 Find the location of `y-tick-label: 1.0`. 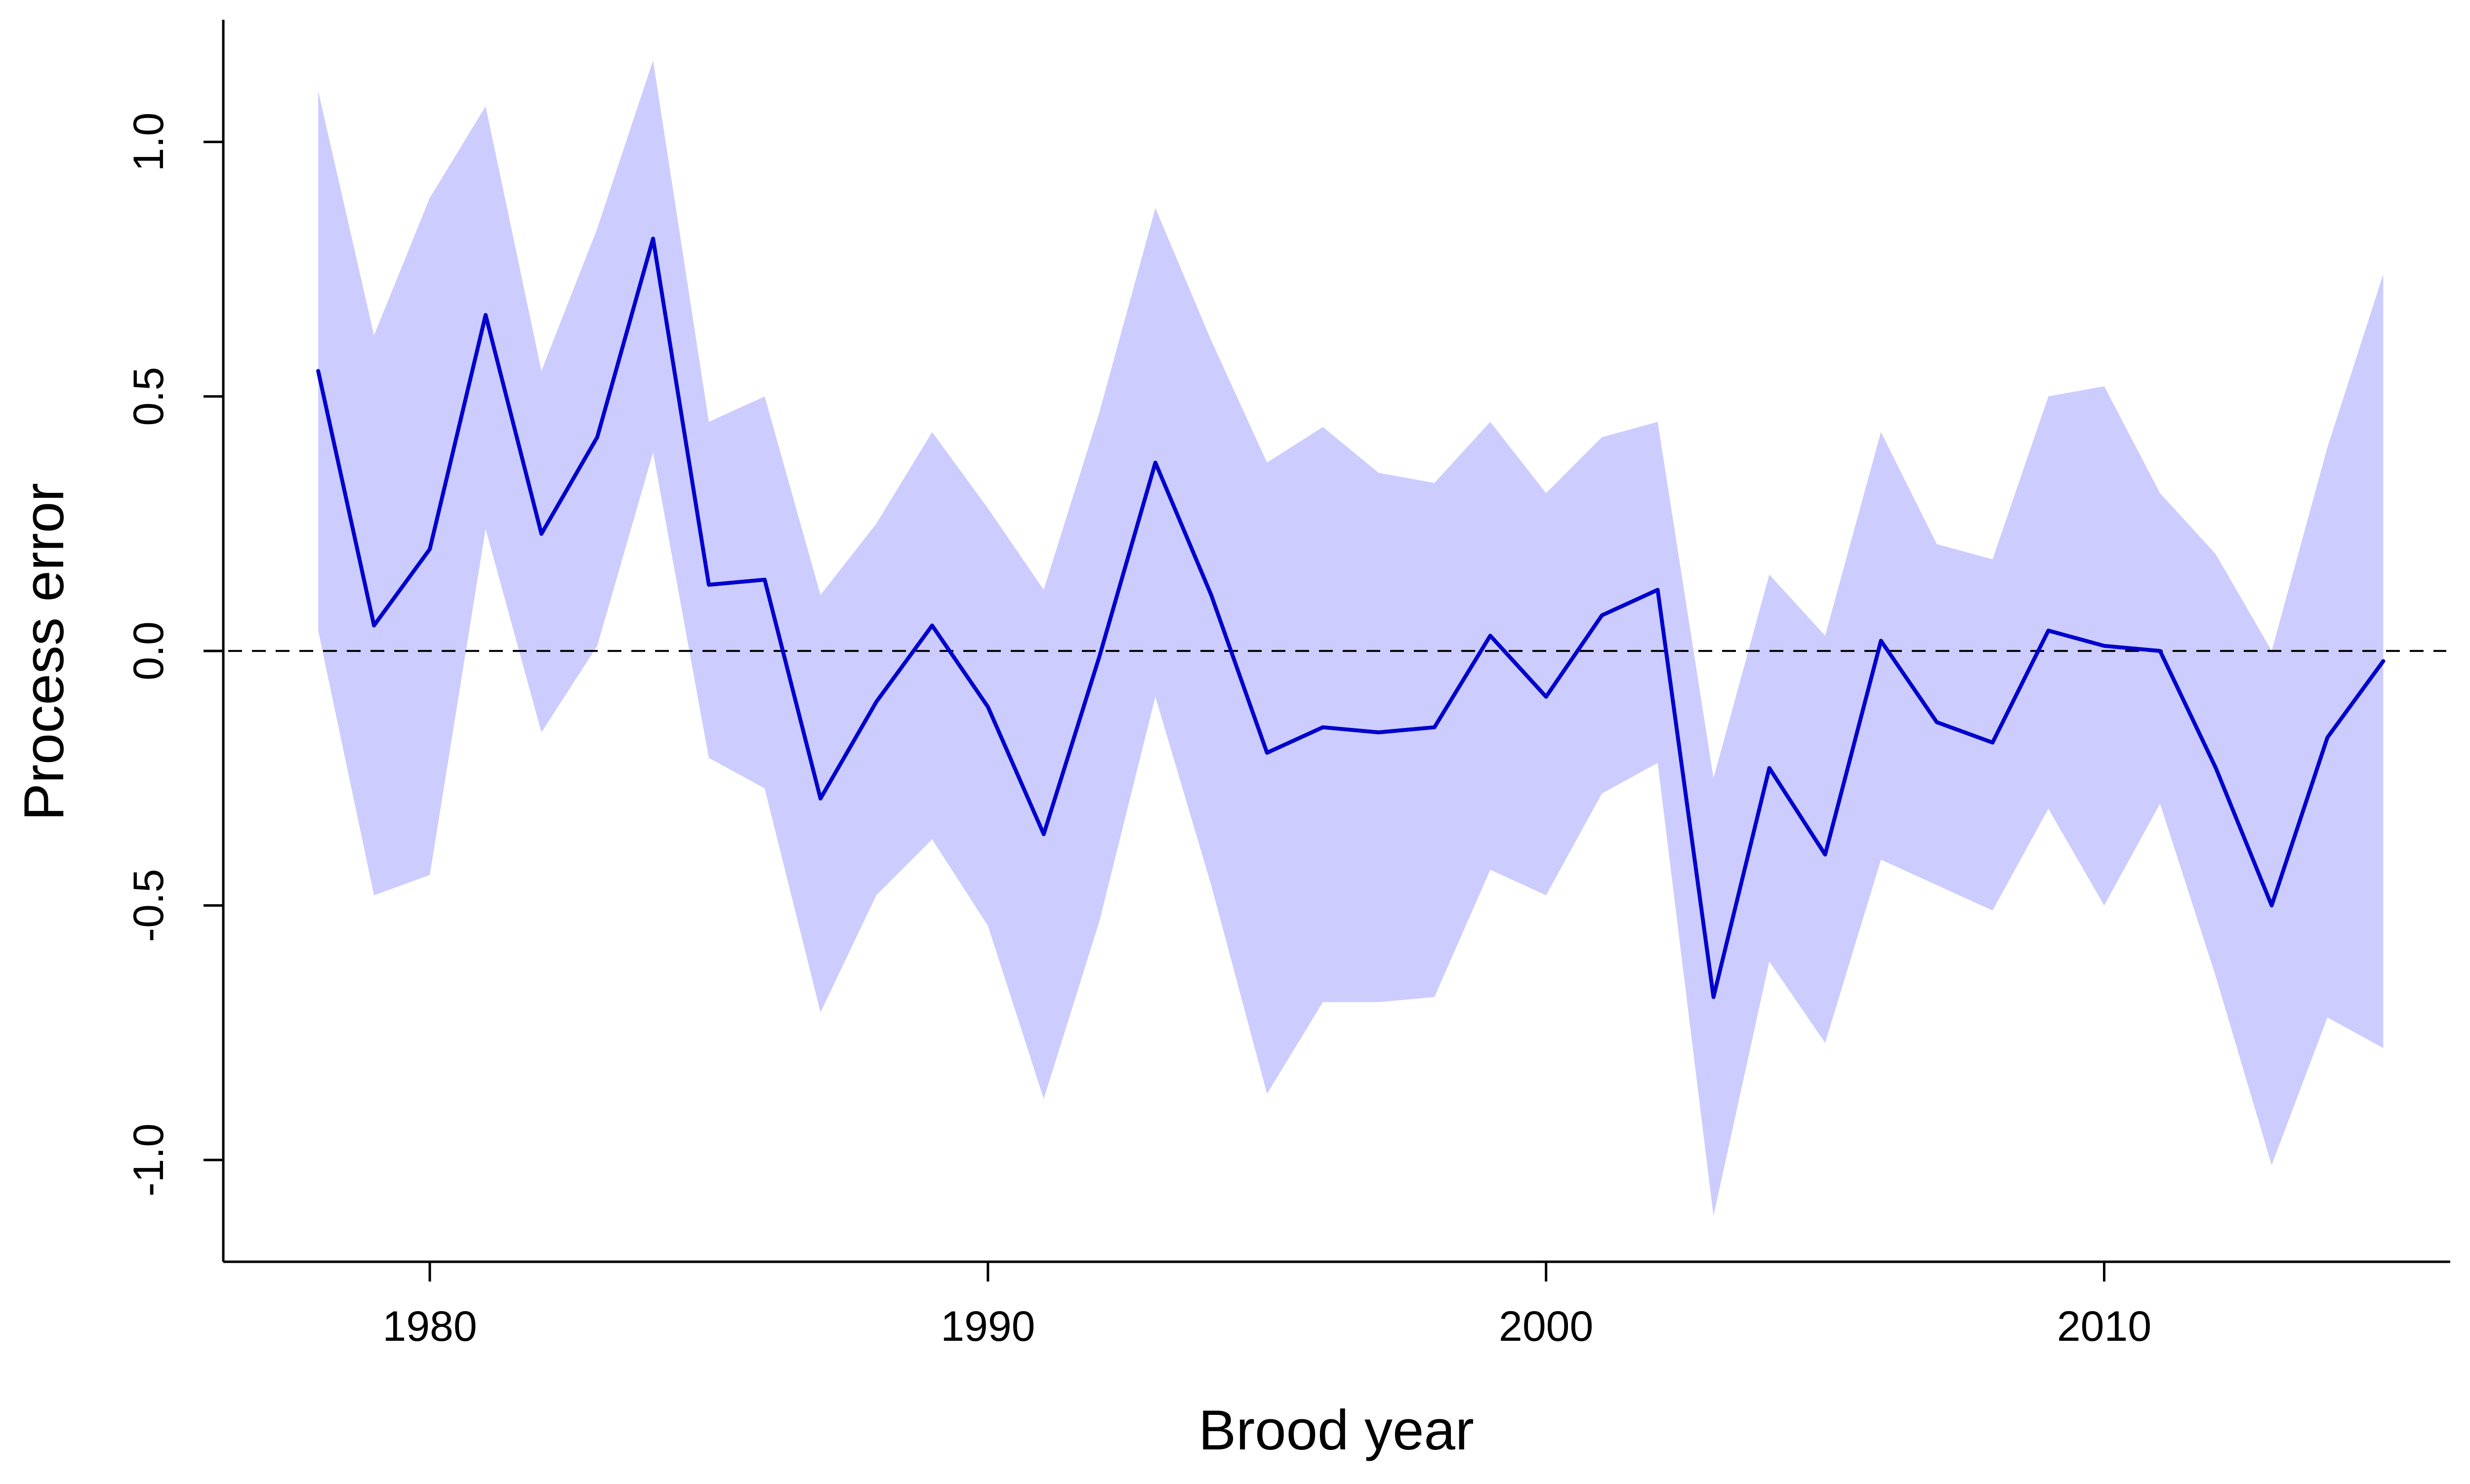

y-tick-label: 1.0 is located at coordinates (148, 142).